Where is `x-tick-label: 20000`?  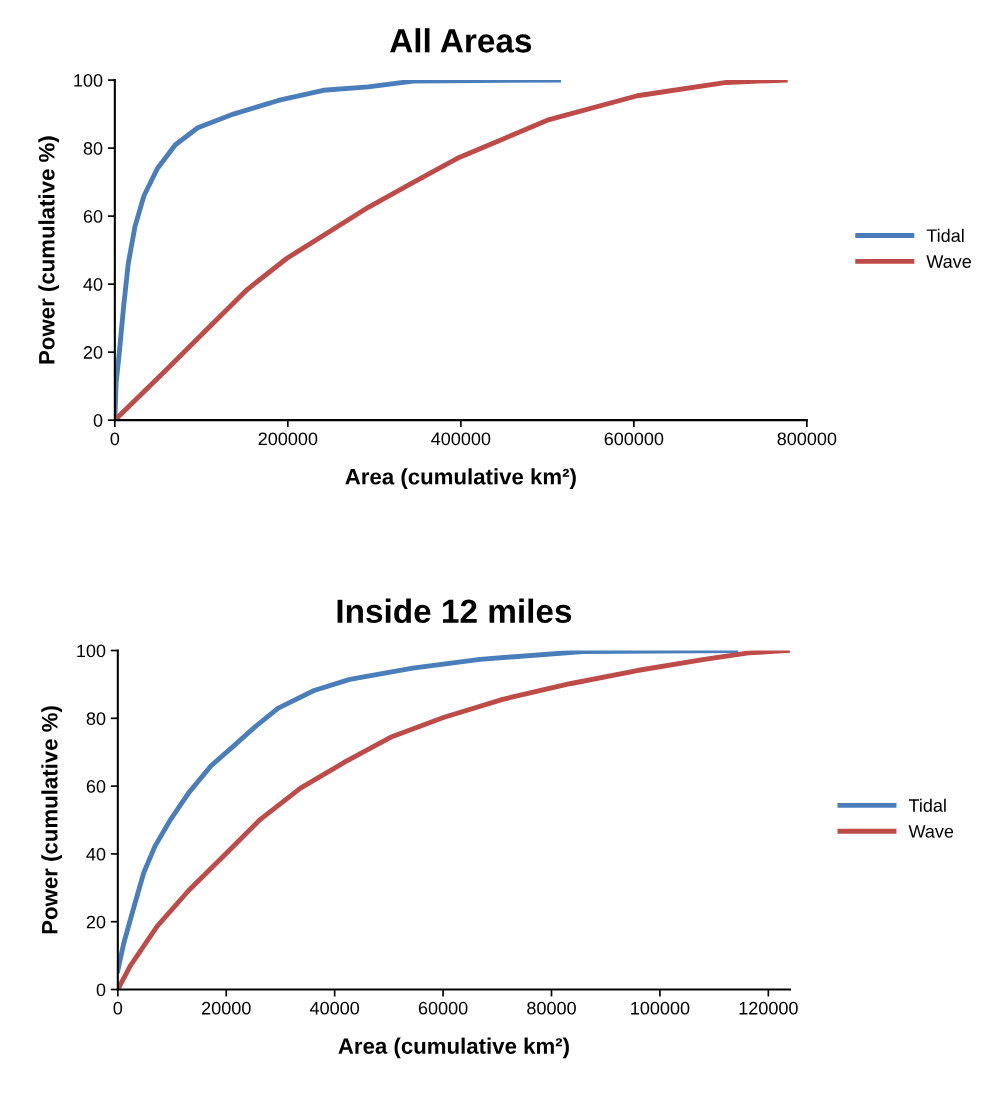
x-tick-label: 20000 is located at coordinates (226, 1008).